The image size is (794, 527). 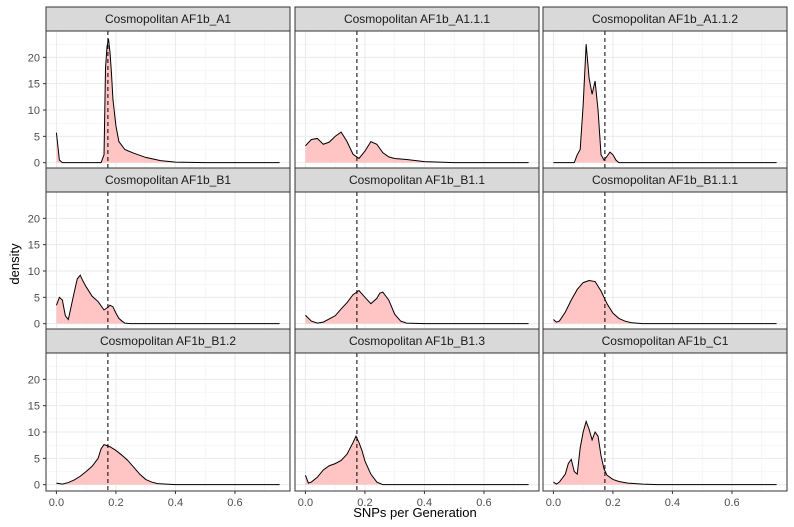 I want to click on x-axis: 0.0 0.2 0.4 0.6 0.0 0.2 0.4 0.6 0.0 0.2 0.4 0.6, so click(x=394, y=500).